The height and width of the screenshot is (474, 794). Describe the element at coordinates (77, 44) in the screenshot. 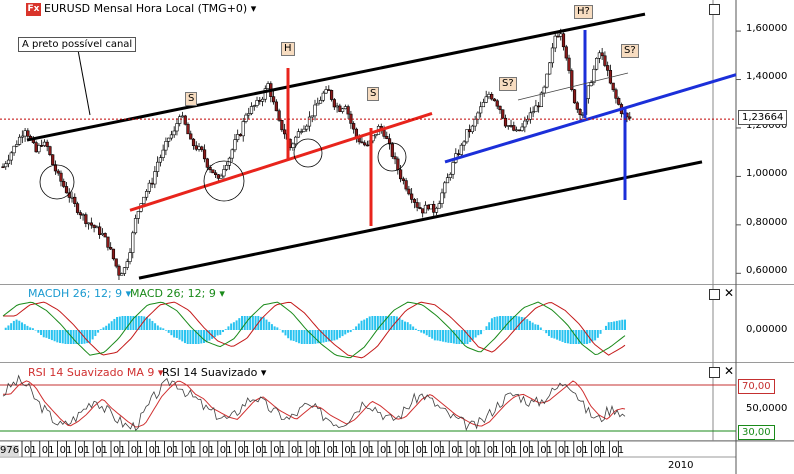

I see `channel-note: A preto possível canal` at that location.